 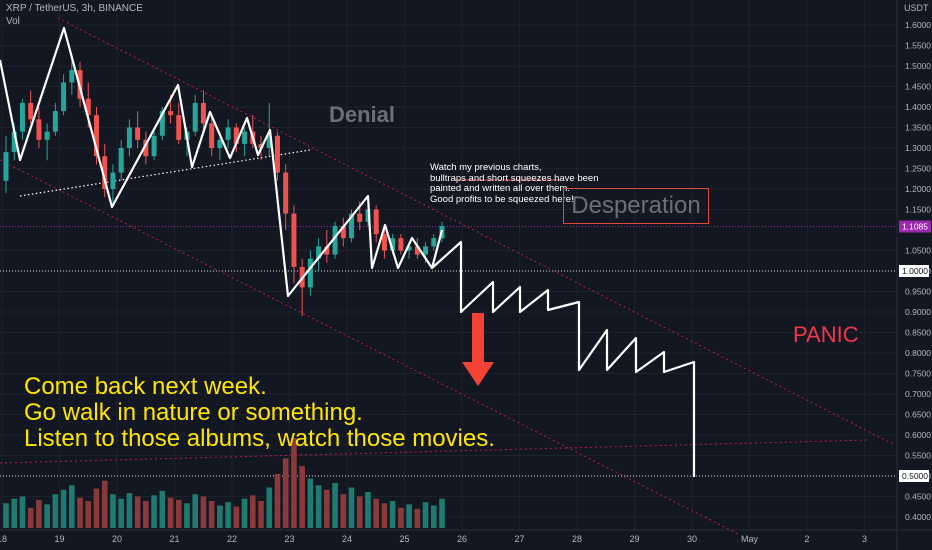 What do you see at coordinates (3, 539) in the screenshot?
I see `time-tick-label: 18` at bounding box center [3, 539].